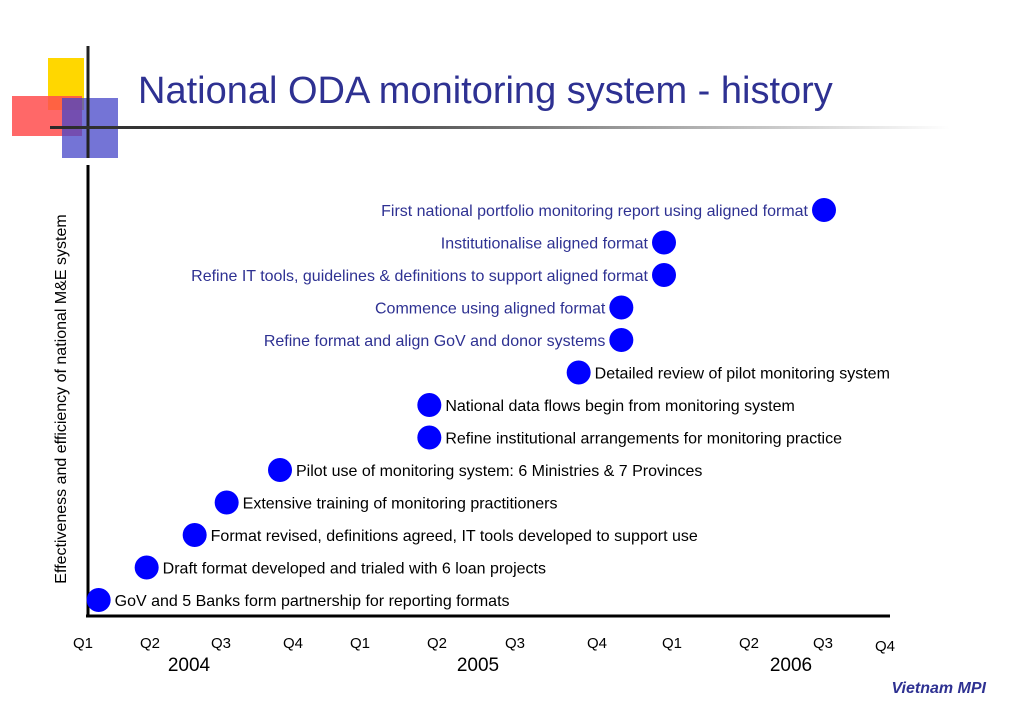  What do you see at coordinates (545, 244) in the screenshot?
I see `milestone-label: Institutionalise aligned format` at bounding box center [545, 244].